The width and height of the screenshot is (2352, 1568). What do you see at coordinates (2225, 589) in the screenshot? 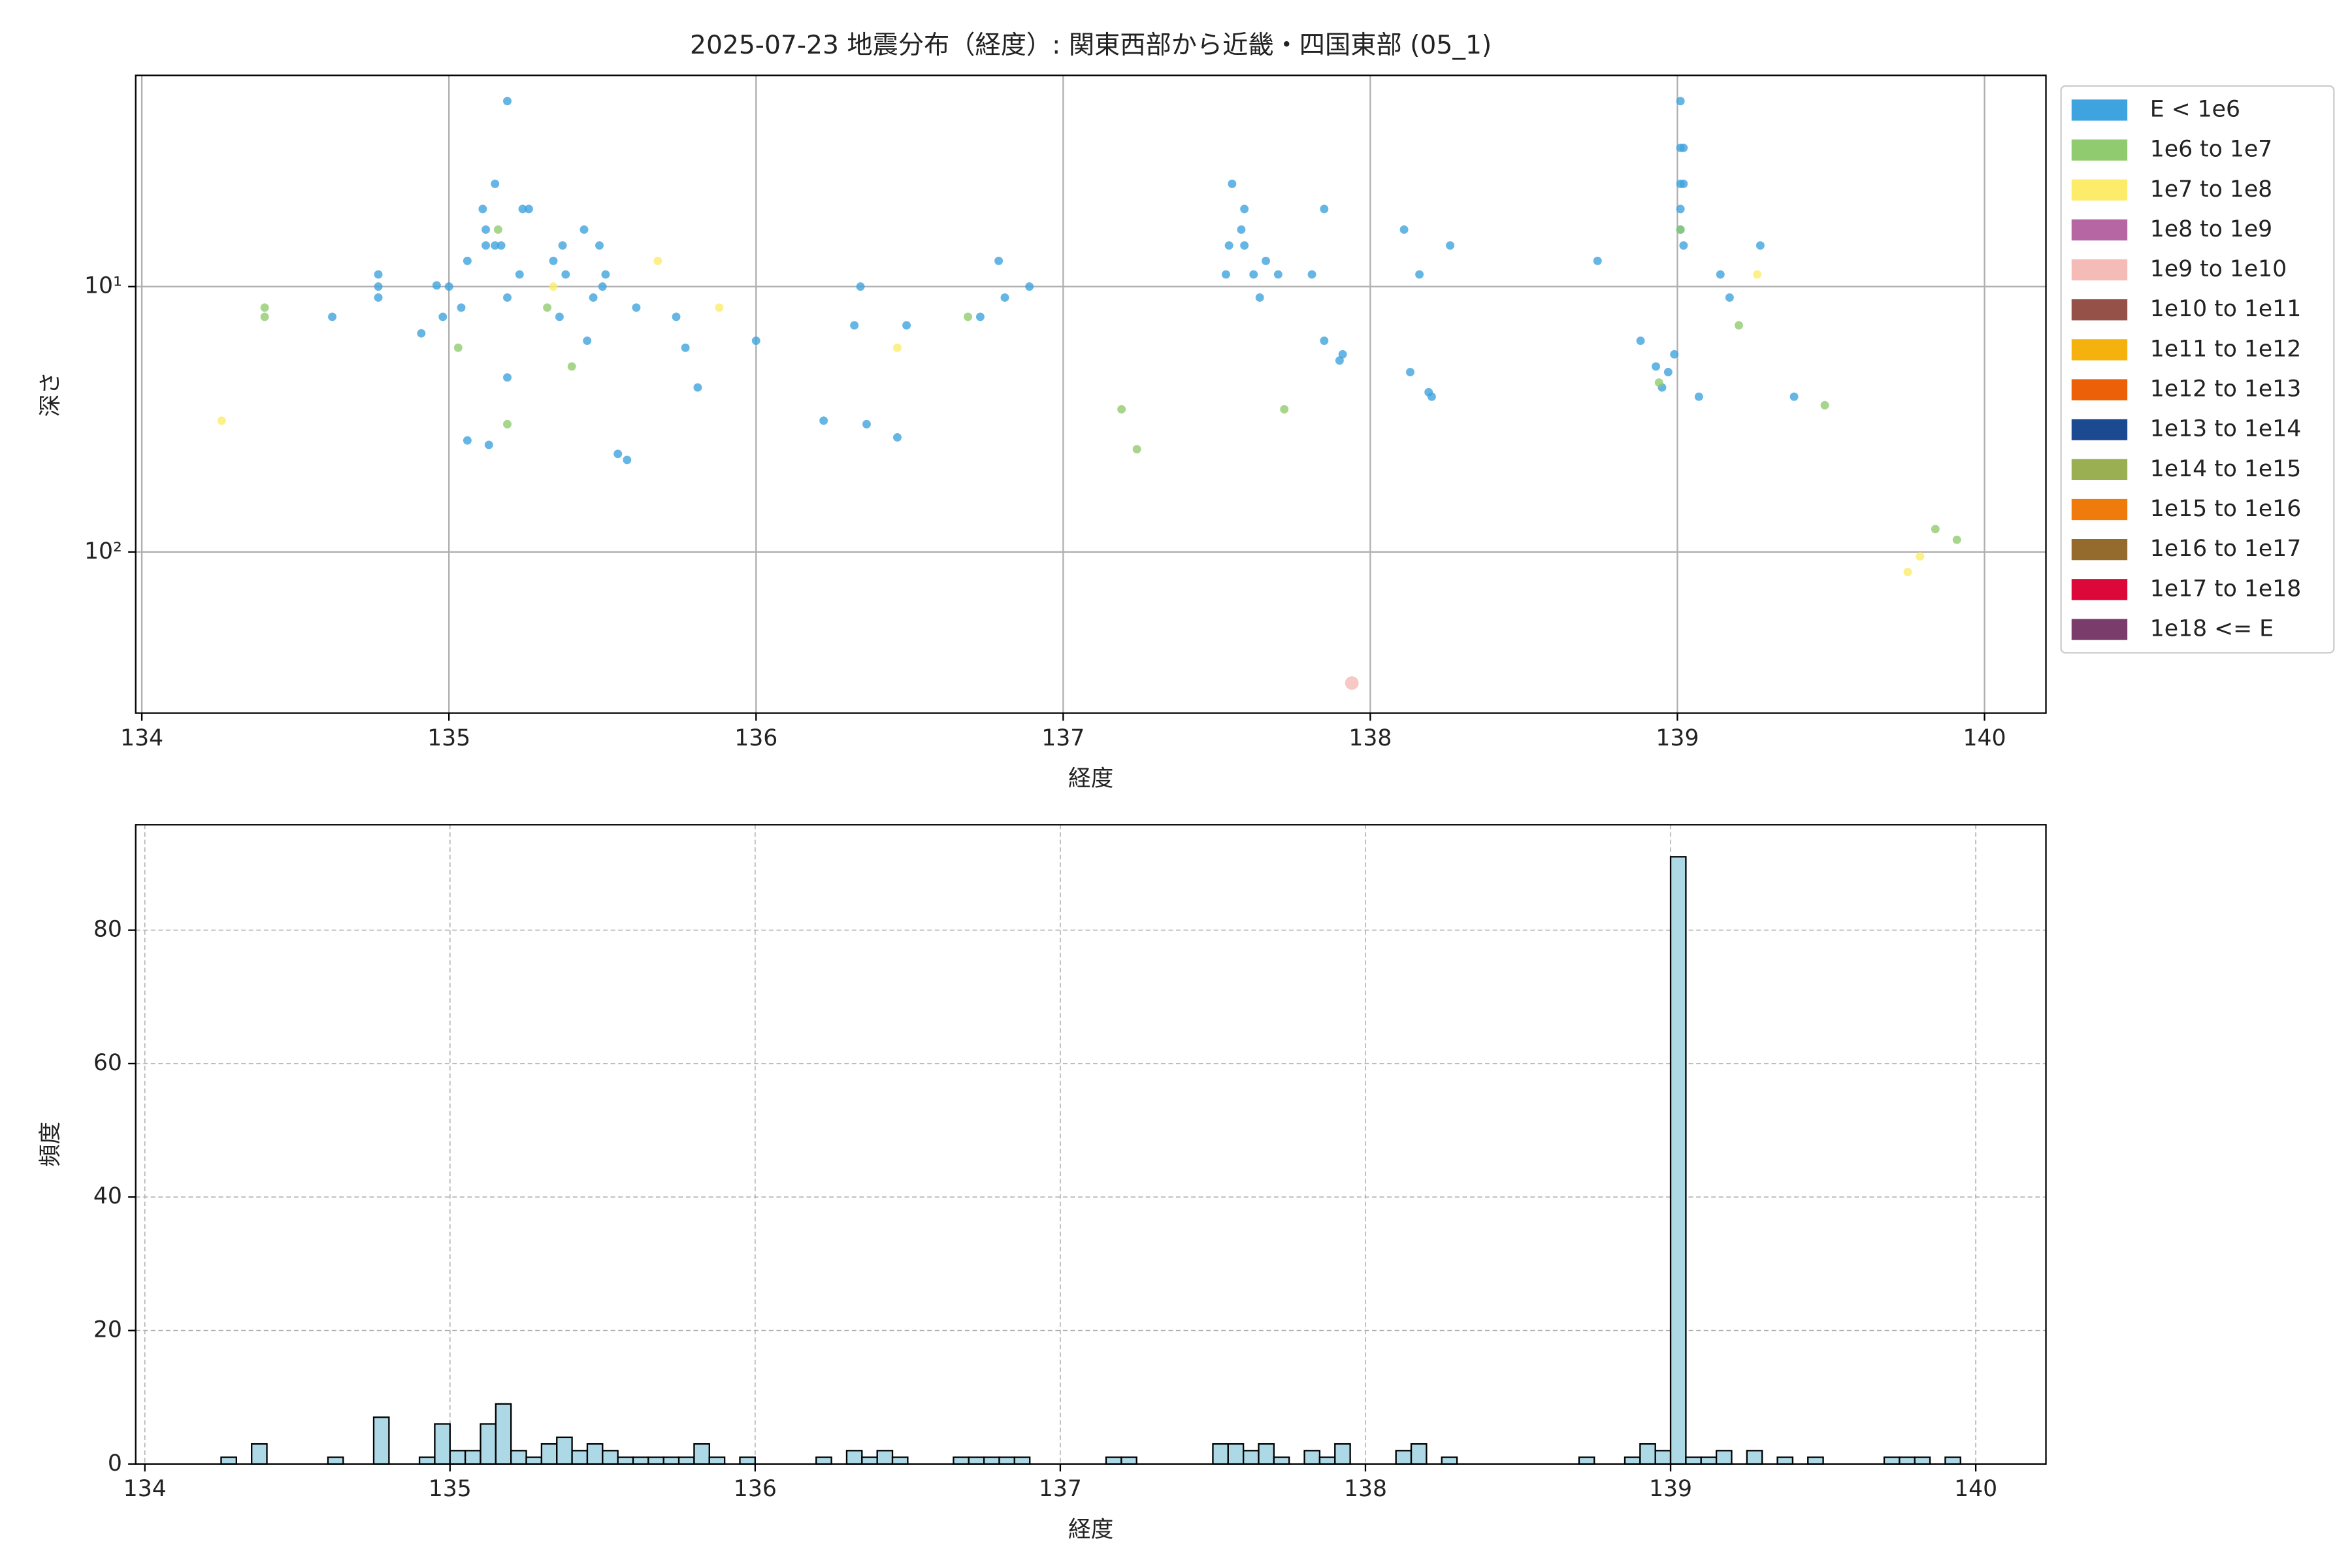
I see `legend-label: 1e17 to 1e18` at bounding box center [2225, 589].